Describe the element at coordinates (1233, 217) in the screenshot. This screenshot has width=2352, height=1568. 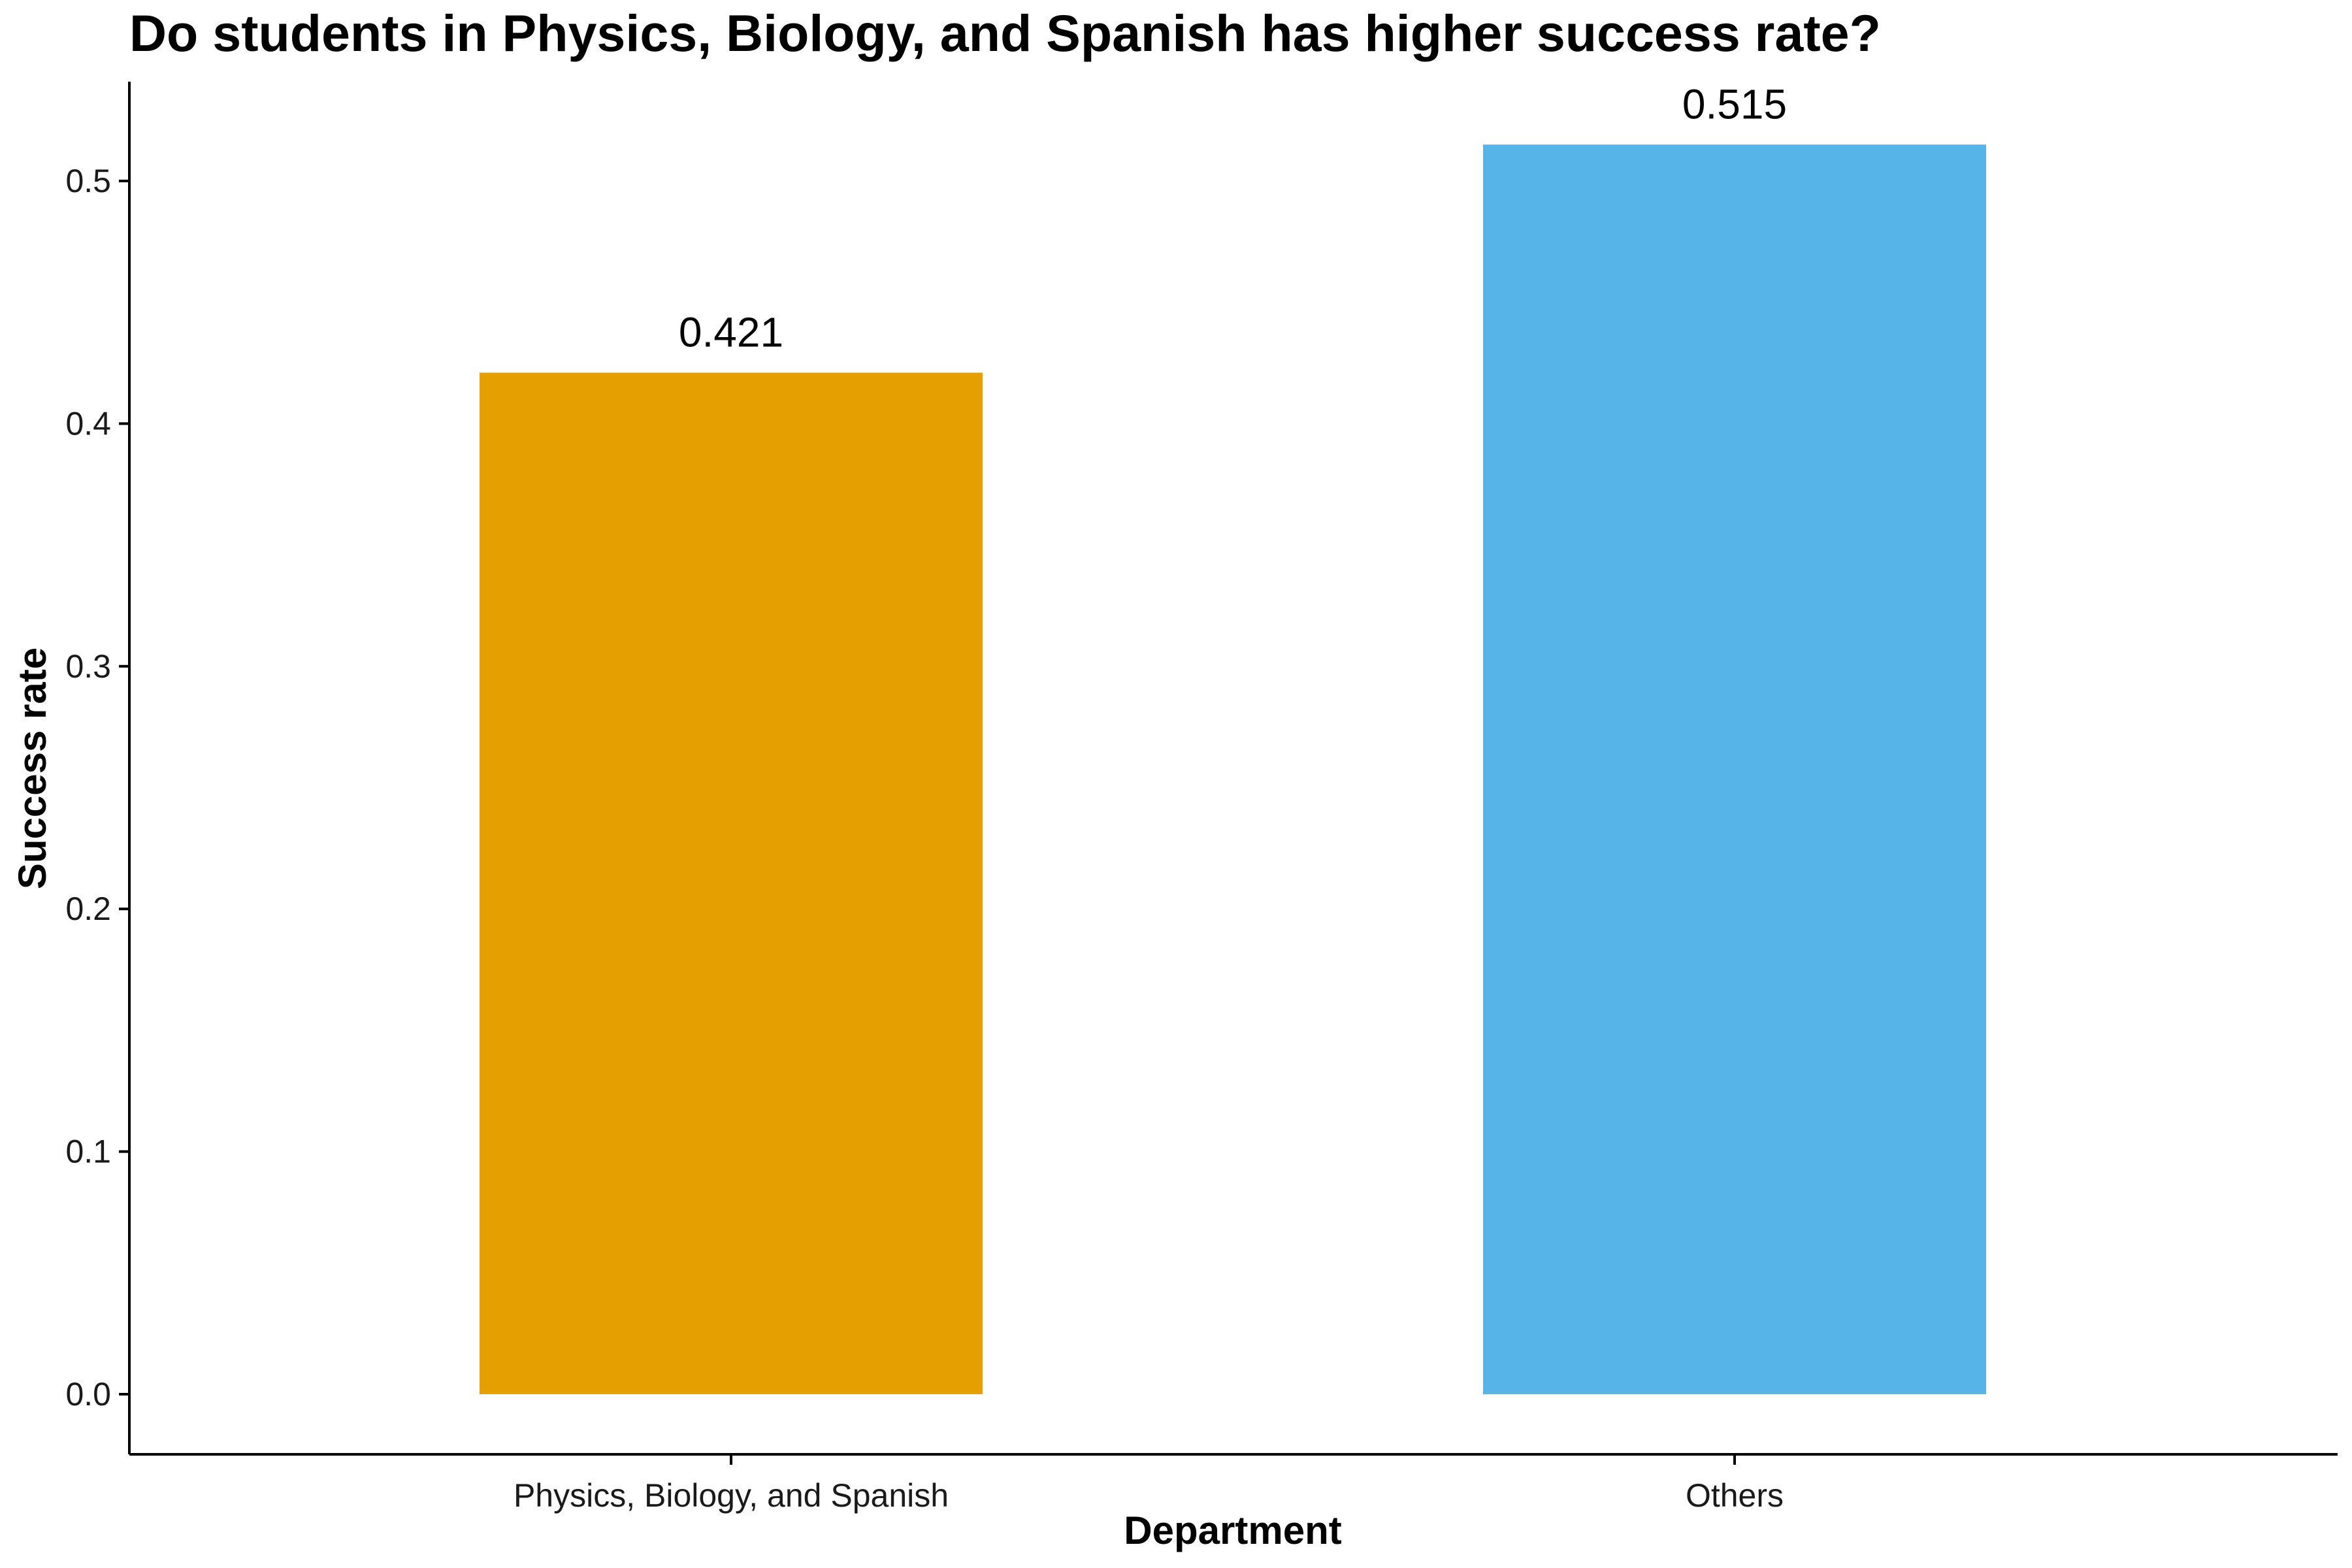
I see `data-labels: 0.421 0.515` at that location.